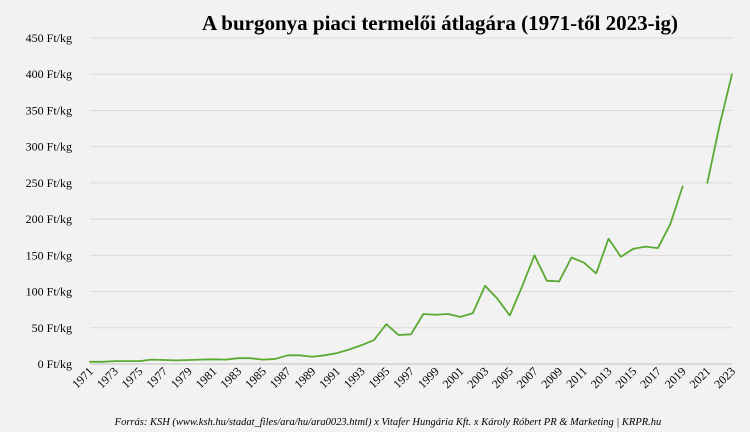  I want to click on x-tick-label: 1985, so click(255, 377).